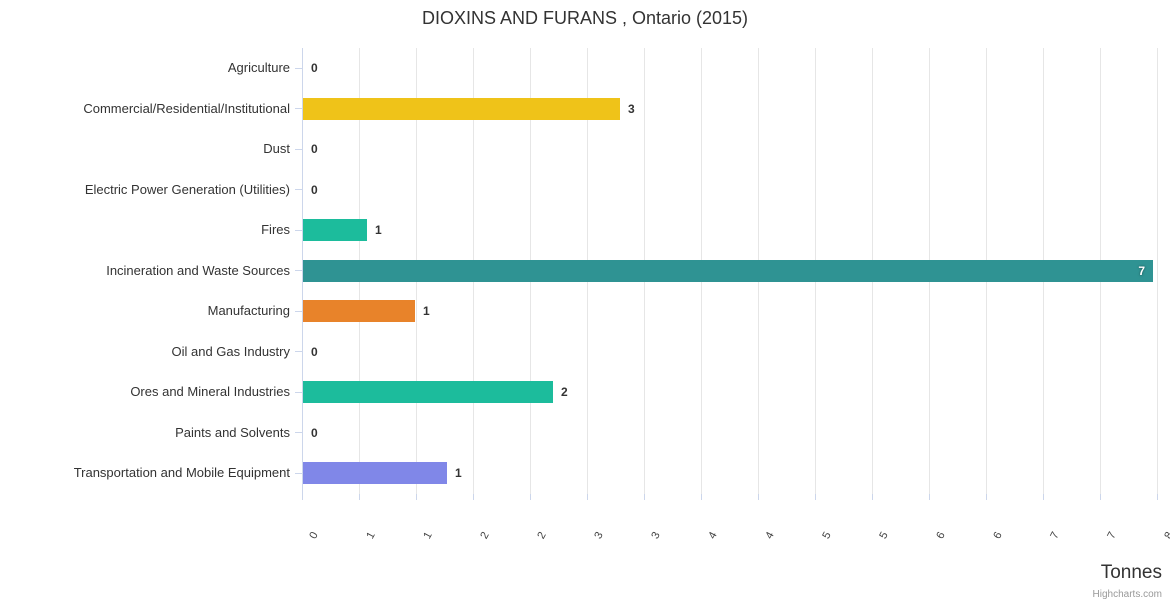  I want to click on grid-line, so click(1157, 271).